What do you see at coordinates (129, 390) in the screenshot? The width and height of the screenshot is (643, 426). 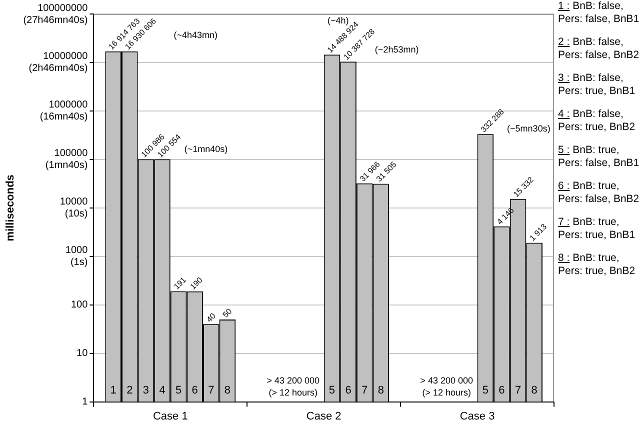 I see `series-label: 2` at bounding box center [129, 390].